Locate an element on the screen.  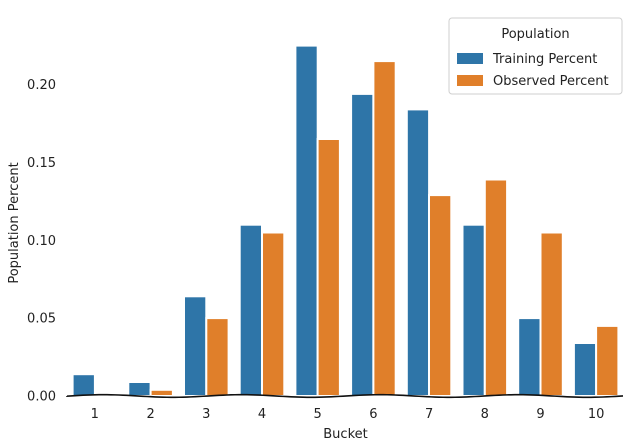
legend-swatch-training is located at coordinates (470, 58).